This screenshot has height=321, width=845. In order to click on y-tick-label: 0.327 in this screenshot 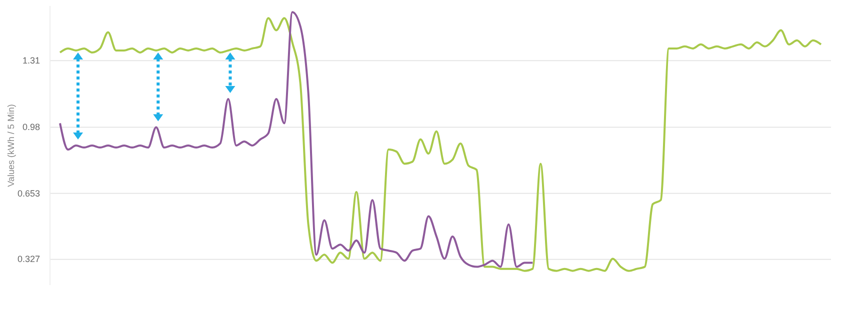, I will do `click(28, 259)`.